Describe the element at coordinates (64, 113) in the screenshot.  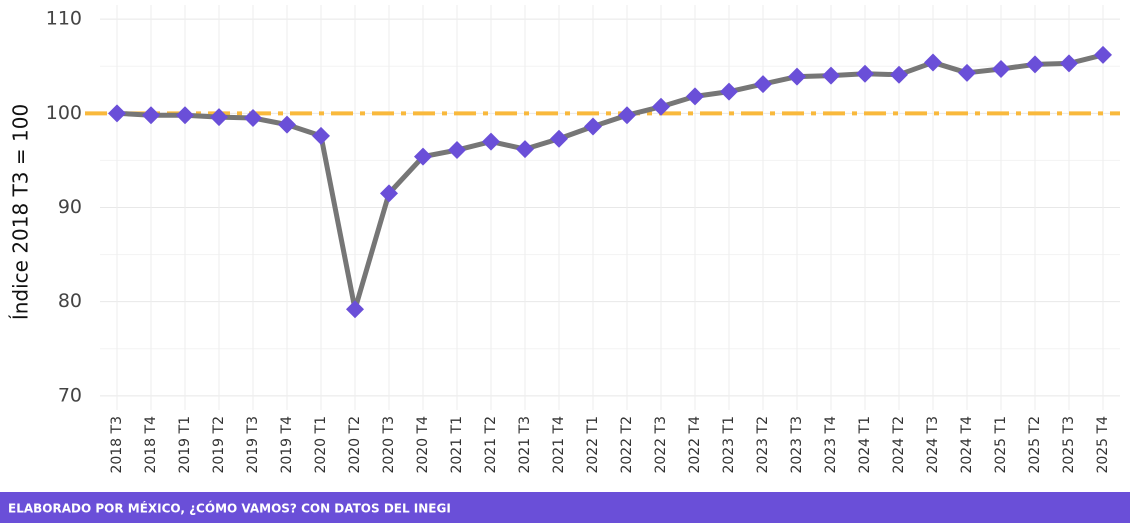
I see `y-tick-label: 100` at that location.